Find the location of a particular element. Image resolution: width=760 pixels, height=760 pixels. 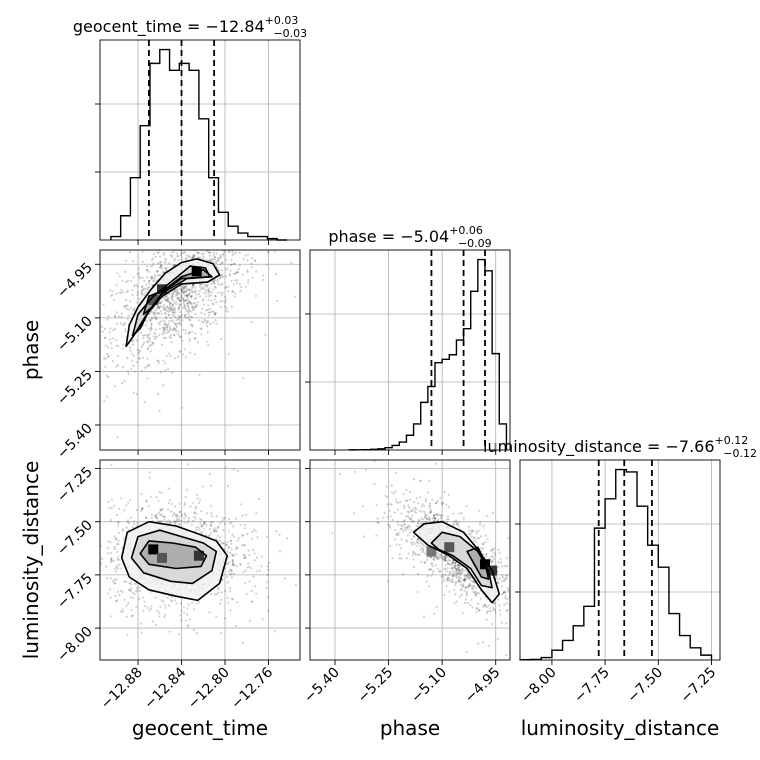

phase-hist-frame is located at coordinates (410, 350).